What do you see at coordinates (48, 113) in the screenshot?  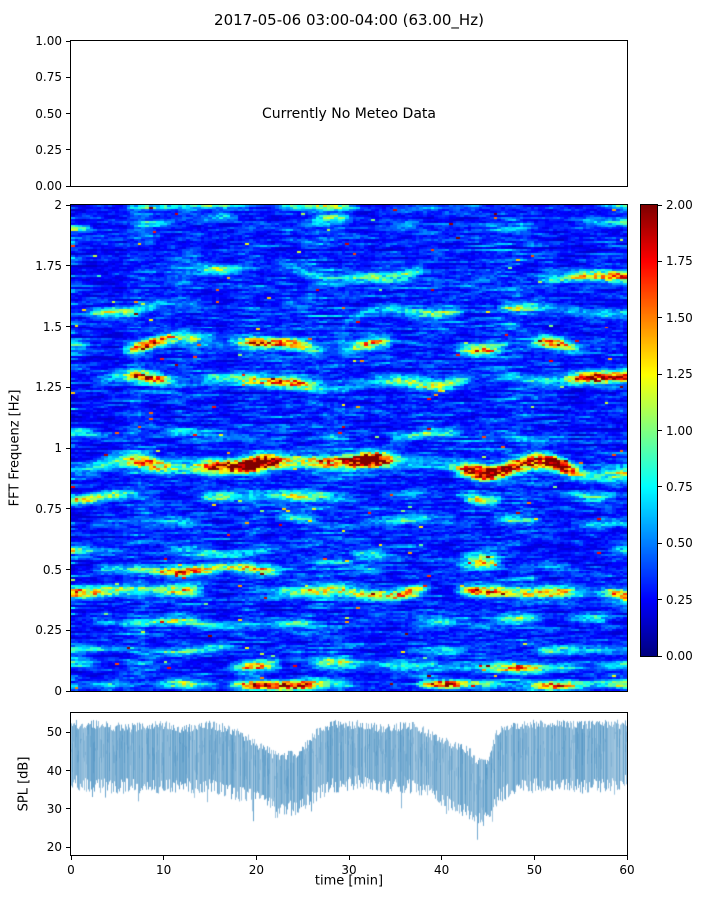 I see `meteo-y-tick-label: 0.50` at bounding box center [48, 113].